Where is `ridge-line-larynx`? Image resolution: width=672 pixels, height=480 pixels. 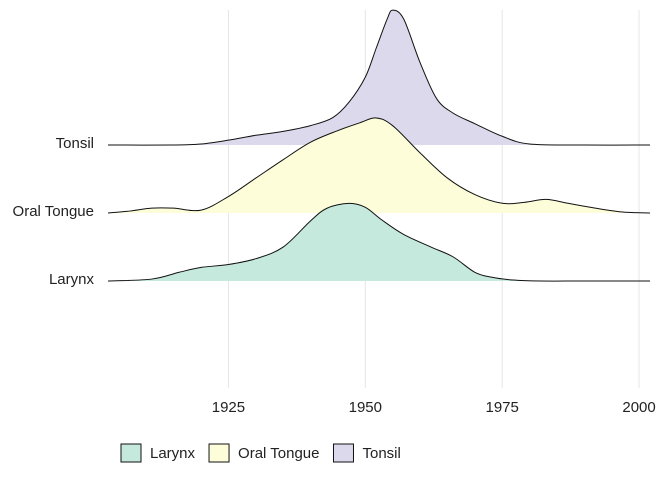 ridge-line-larynx is located at coordinates (378, 242).